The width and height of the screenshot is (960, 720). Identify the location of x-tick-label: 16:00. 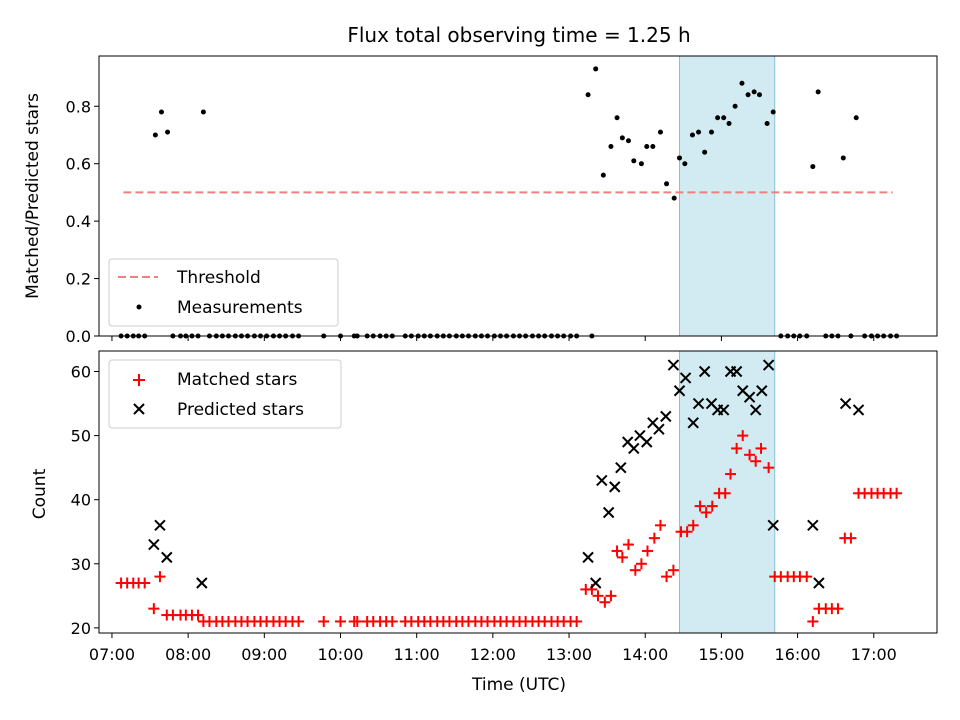
(798, 654).